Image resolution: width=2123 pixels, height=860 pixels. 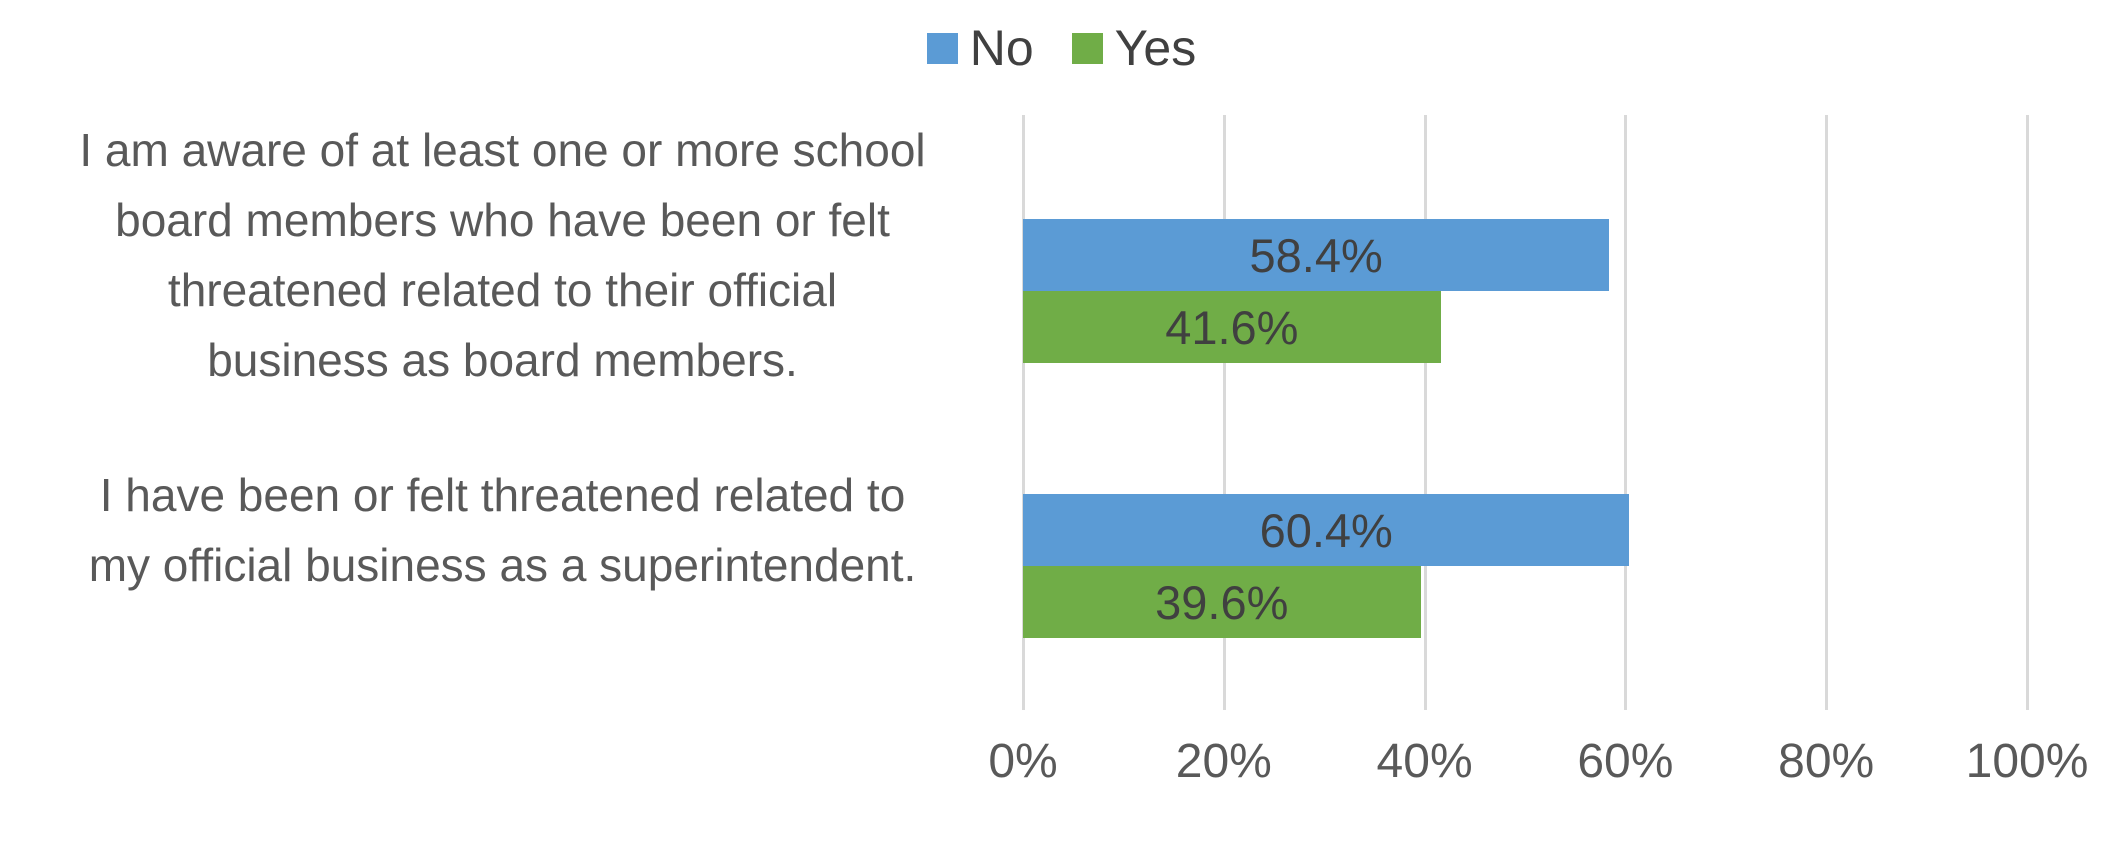 What do you see at coordinates (502, 290) in the screenshot?
I see `category-label-line: threatened related to their official` at bounding box center [502, 290].